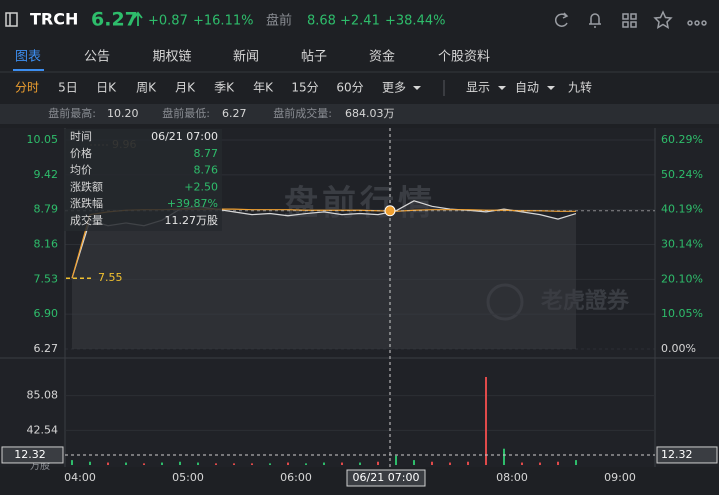  What do you see at coordinates (464, 57) in the screenshot?
I see `tab: 个股资料` at bounding box center [464, 57].